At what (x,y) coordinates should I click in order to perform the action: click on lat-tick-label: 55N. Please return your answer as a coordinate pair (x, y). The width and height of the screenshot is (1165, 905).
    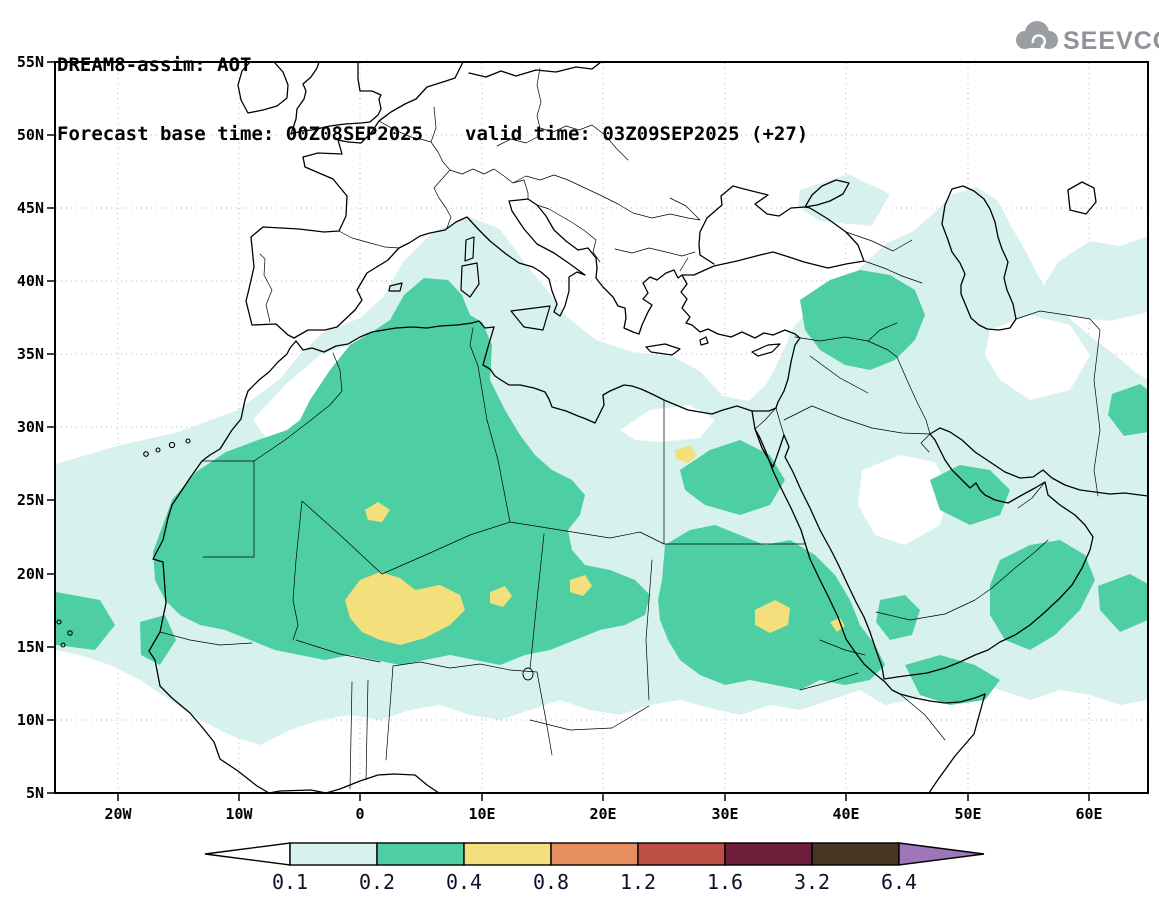
    Looking at the image, I should click on (30, 62).